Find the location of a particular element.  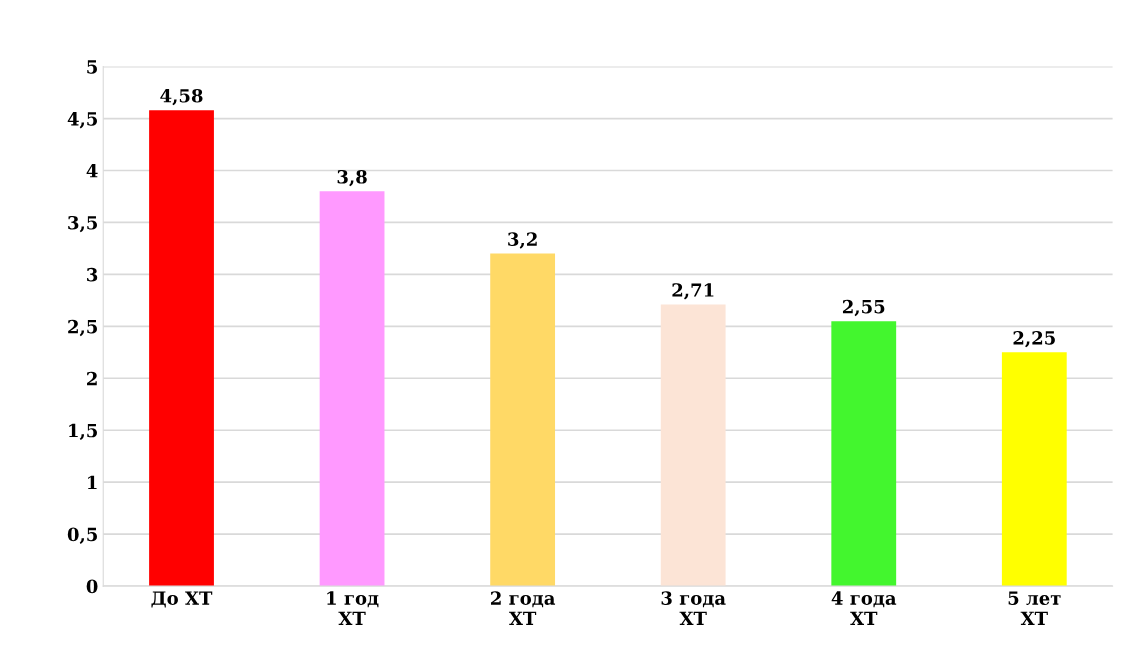

x-tick-label: 1 год ХТ is located at coordinates (353, 608).